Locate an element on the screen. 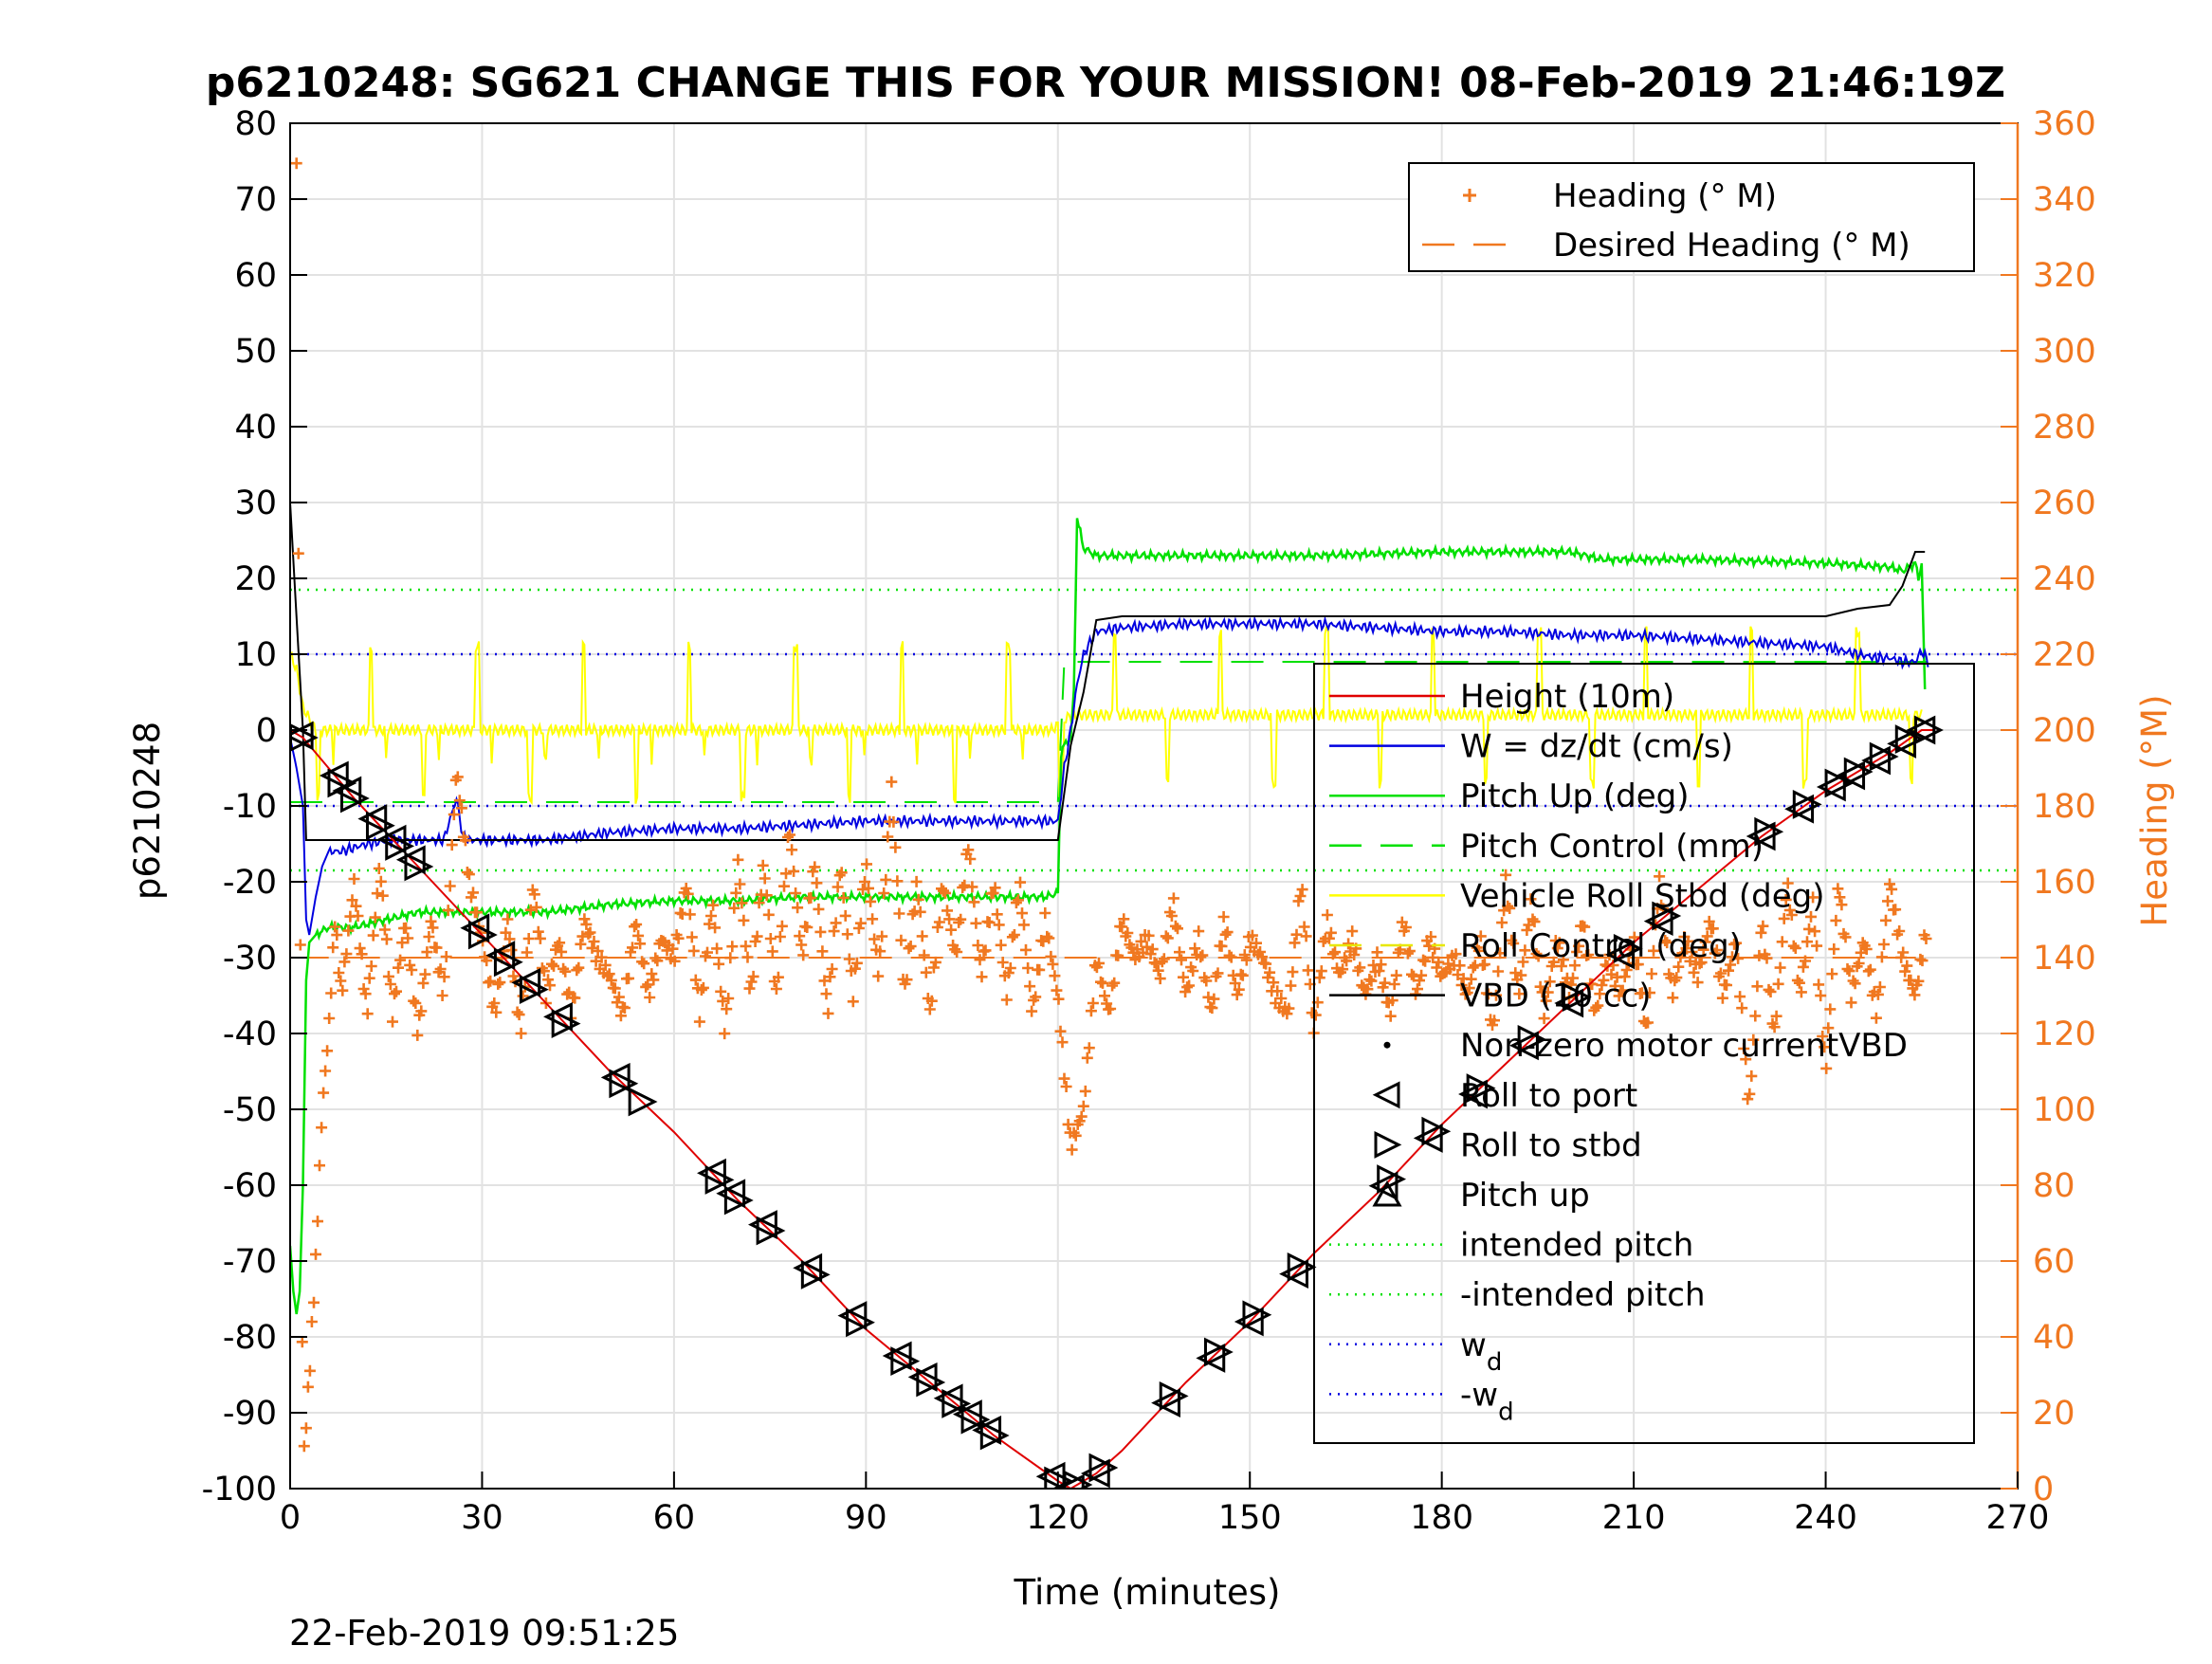 This screenshot has width=2212, height=1664. plot-timestamp: 22-Feb-2019 09:51:25 is located at coordinates (484, 1633).